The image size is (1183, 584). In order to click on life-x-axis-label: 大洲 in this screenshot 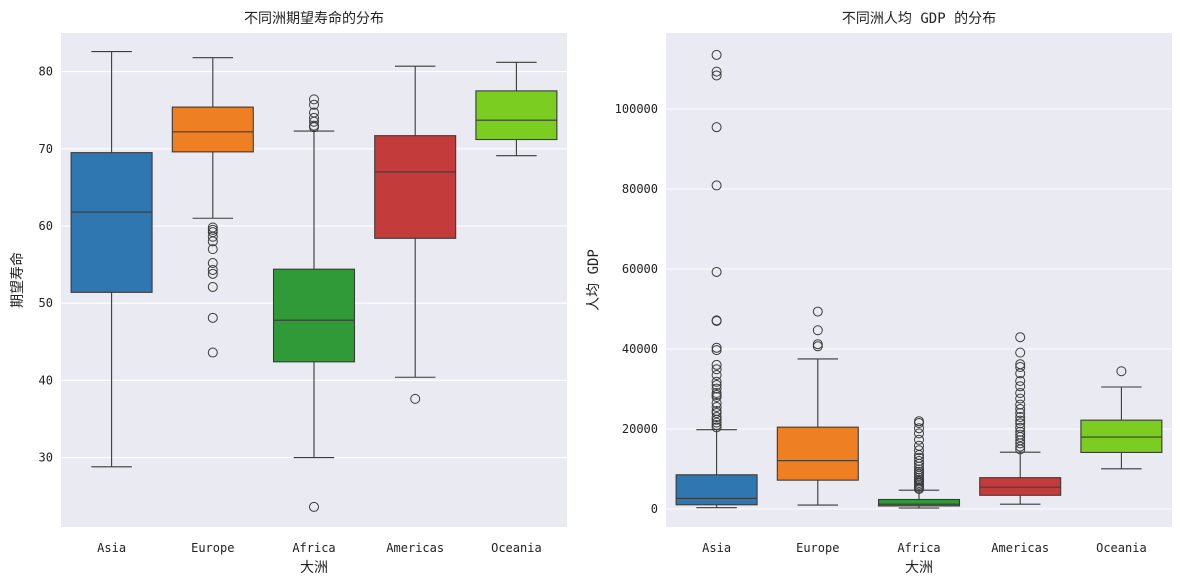, I will do `click(314, 568)`.